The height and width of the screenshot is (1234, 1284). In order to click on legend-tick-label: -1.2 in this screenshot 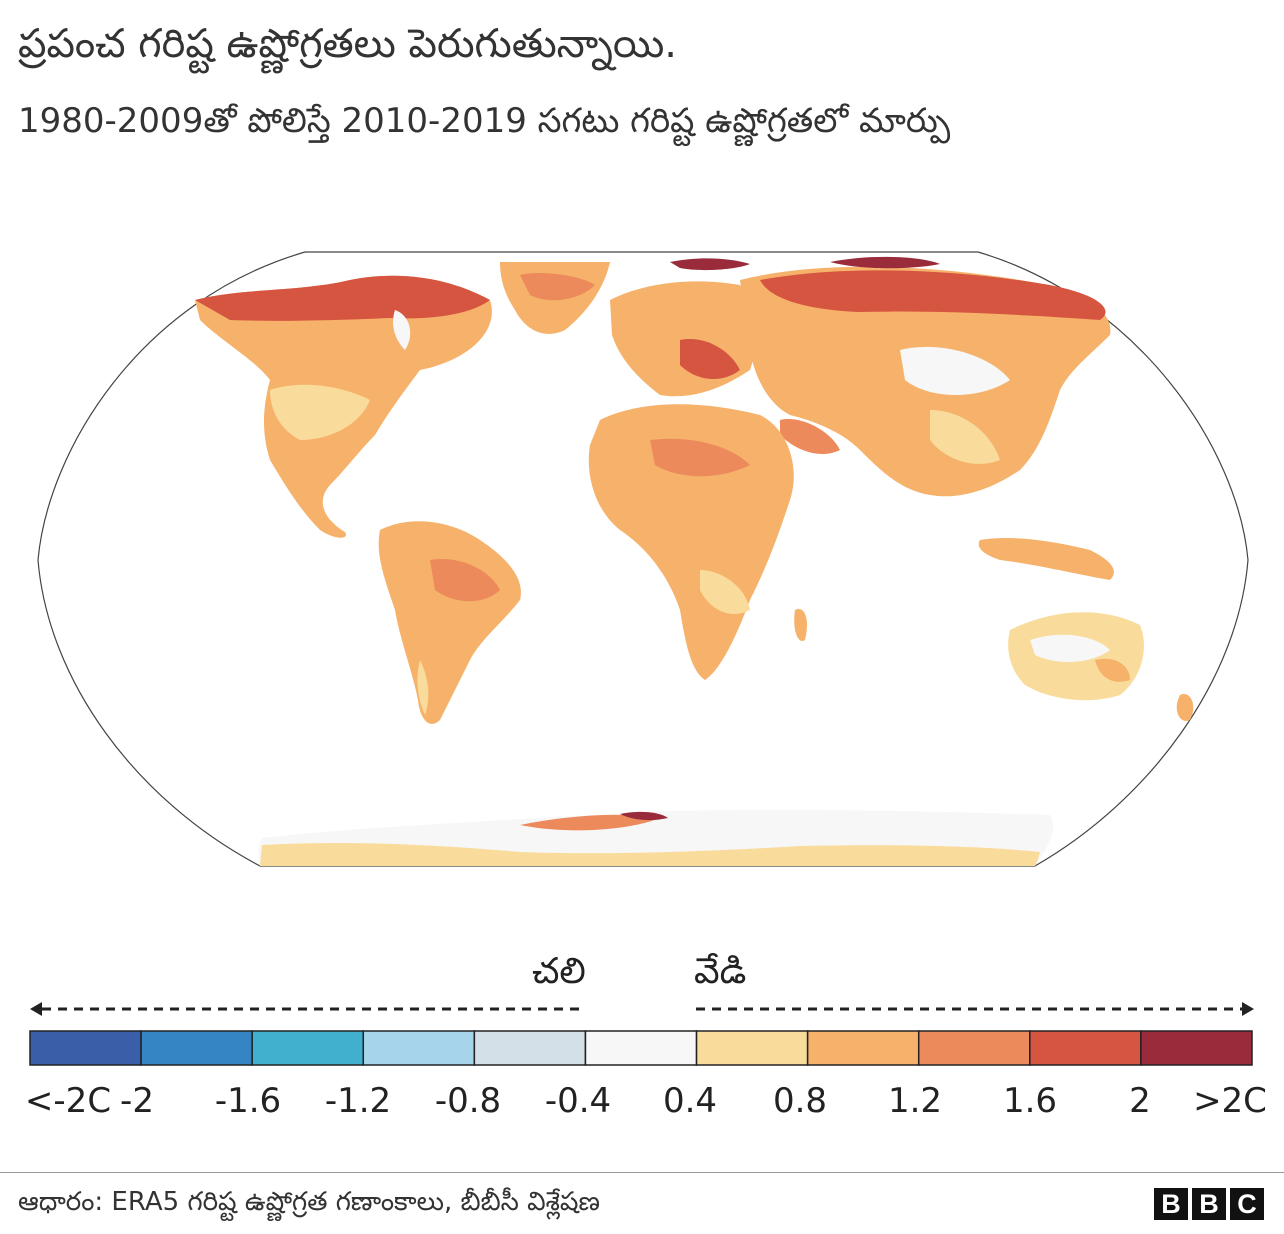, I will do `click(358, 1101)`.